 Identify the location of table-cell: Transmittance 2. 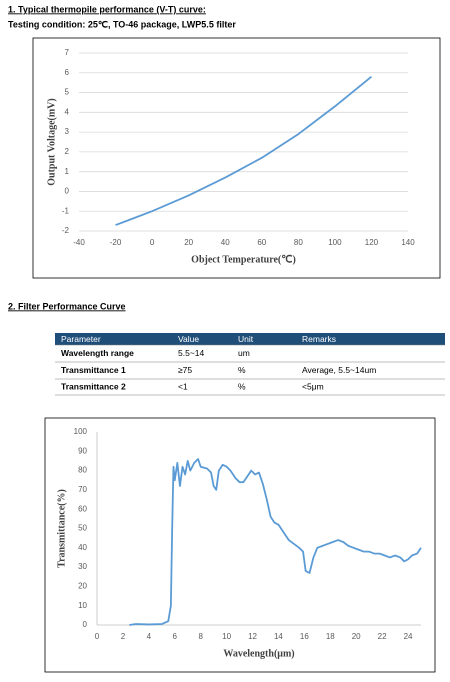
(93, 386).